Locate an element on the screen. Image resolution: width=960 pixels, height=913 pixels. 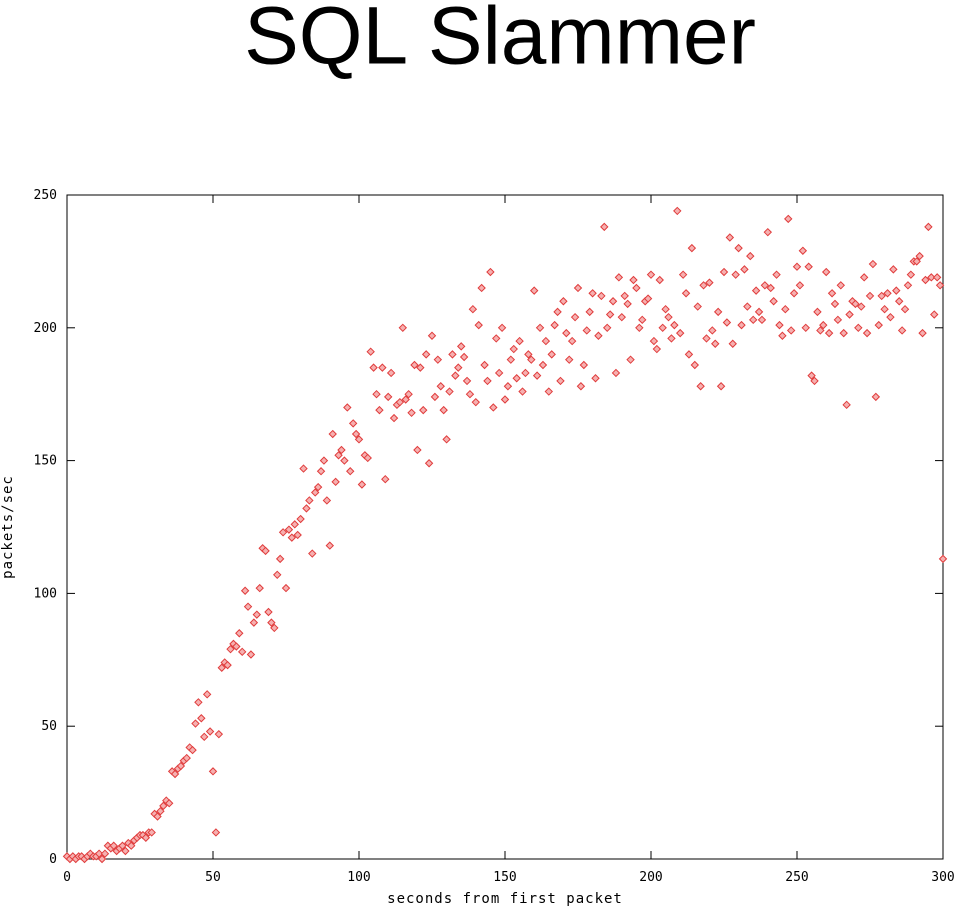
x-tick-label: 0 is located at coordinates (67, 877).